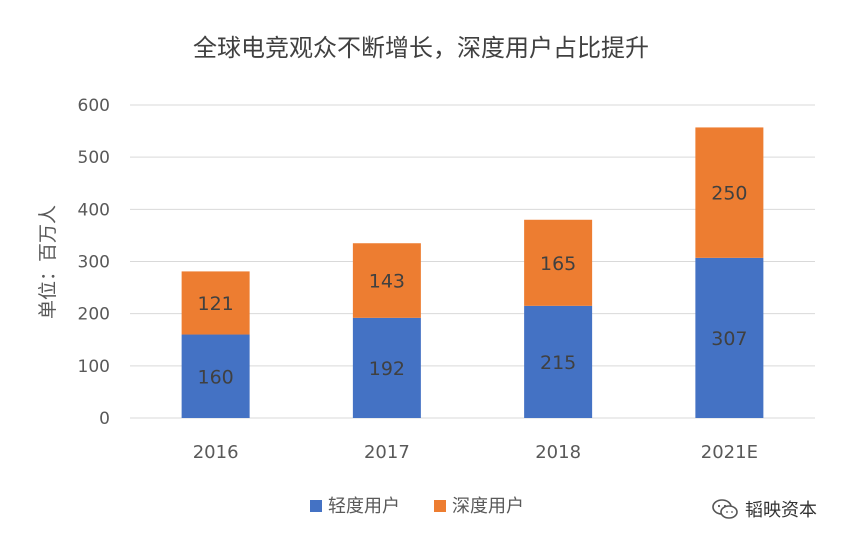 The width and height of the screenshot is (843, 548). I want to click on legend: 轻度用户 深度用户, so click(417, 506).